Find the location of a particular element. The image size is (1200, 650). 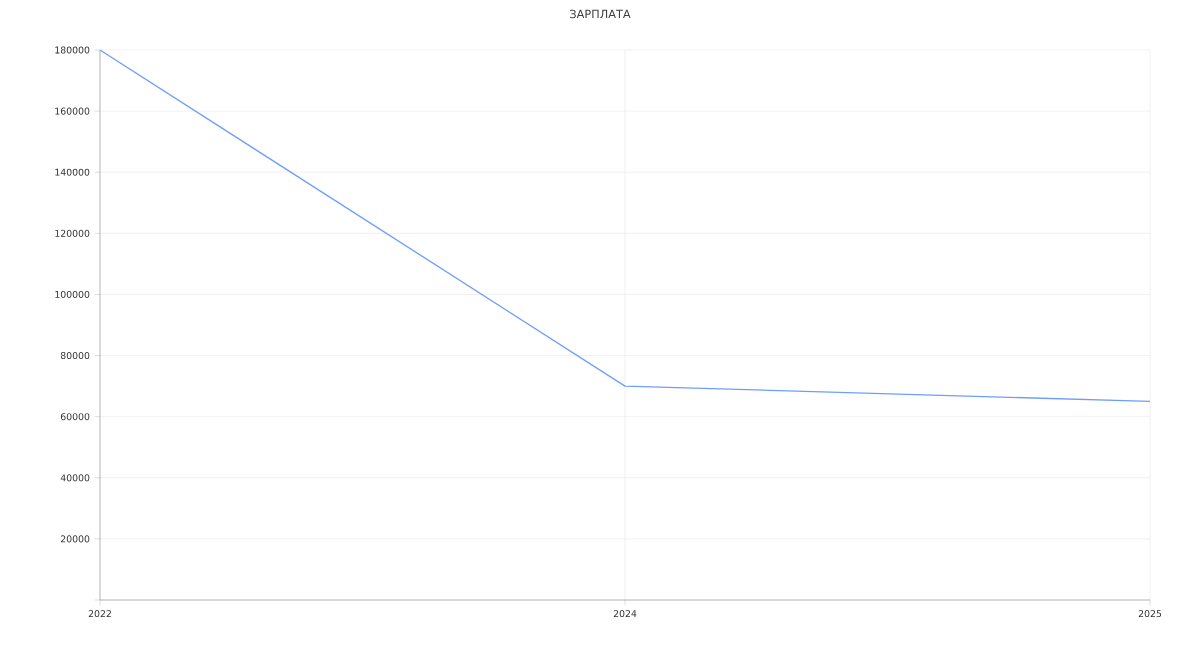

y-tick-label: 60000 is located at coordinates (75, 417).